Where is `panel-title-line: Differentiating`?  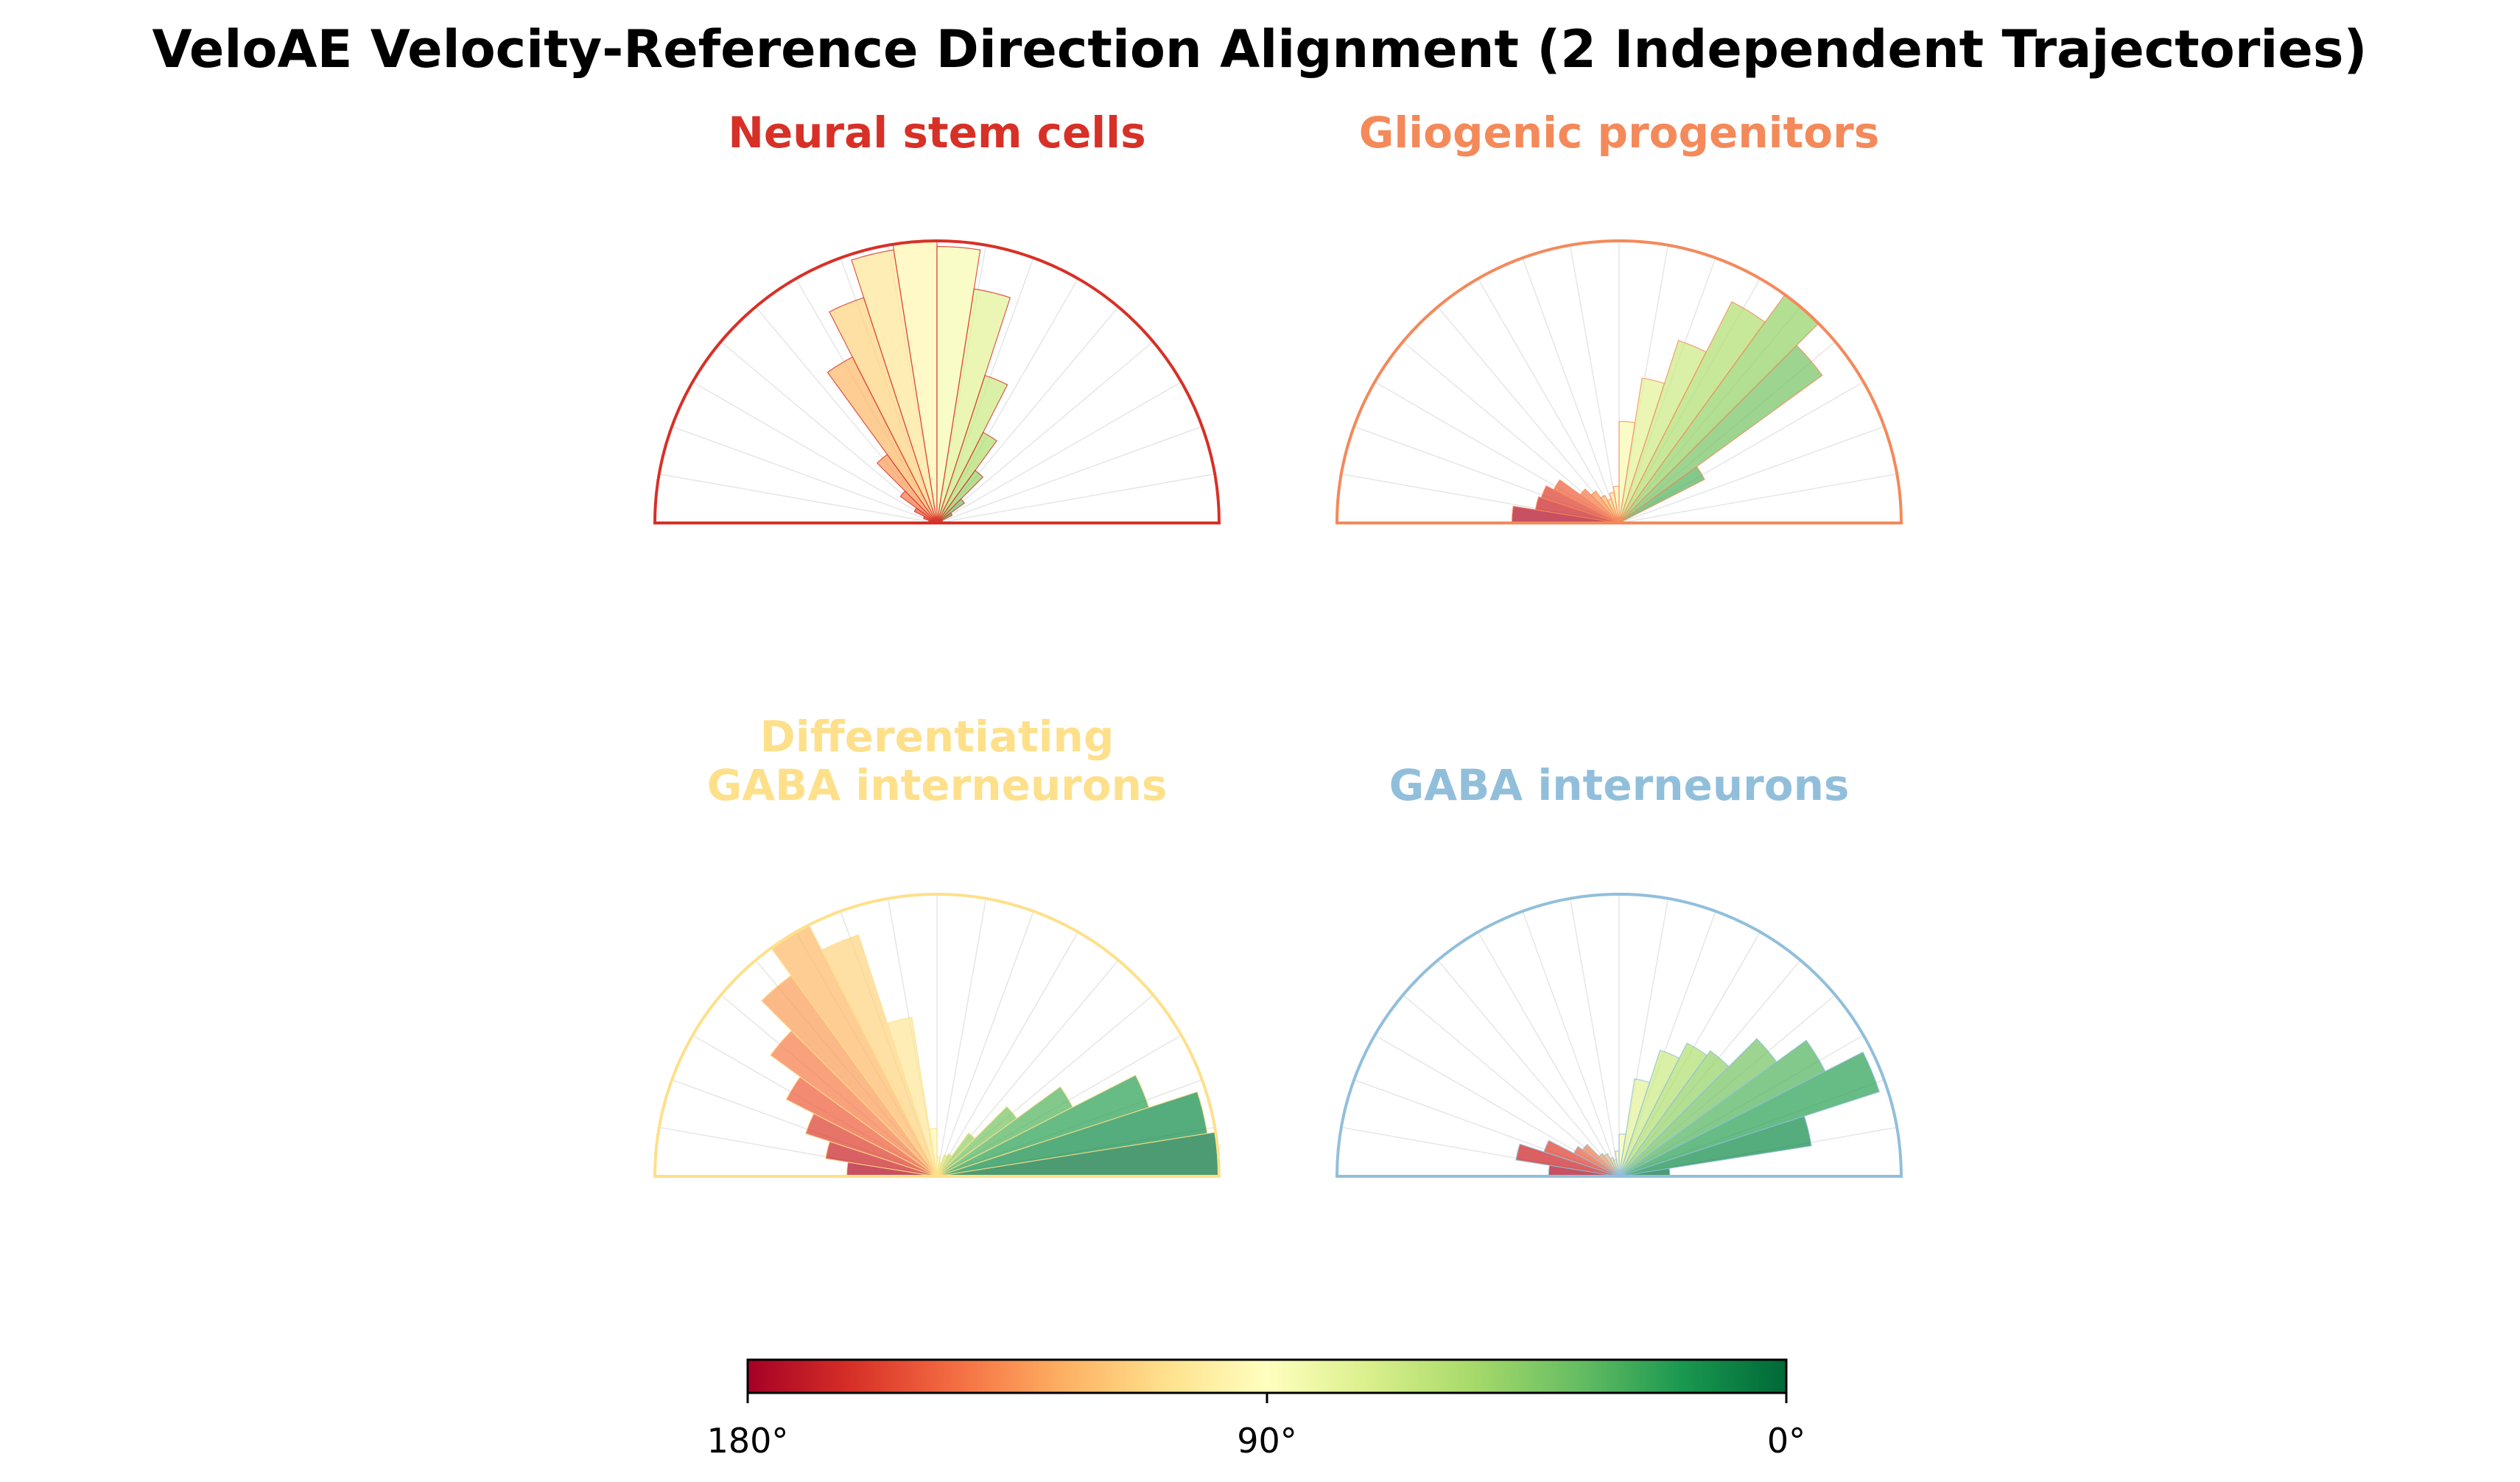 panel-title-line: Differentiating is located at coordinates (937, 737).